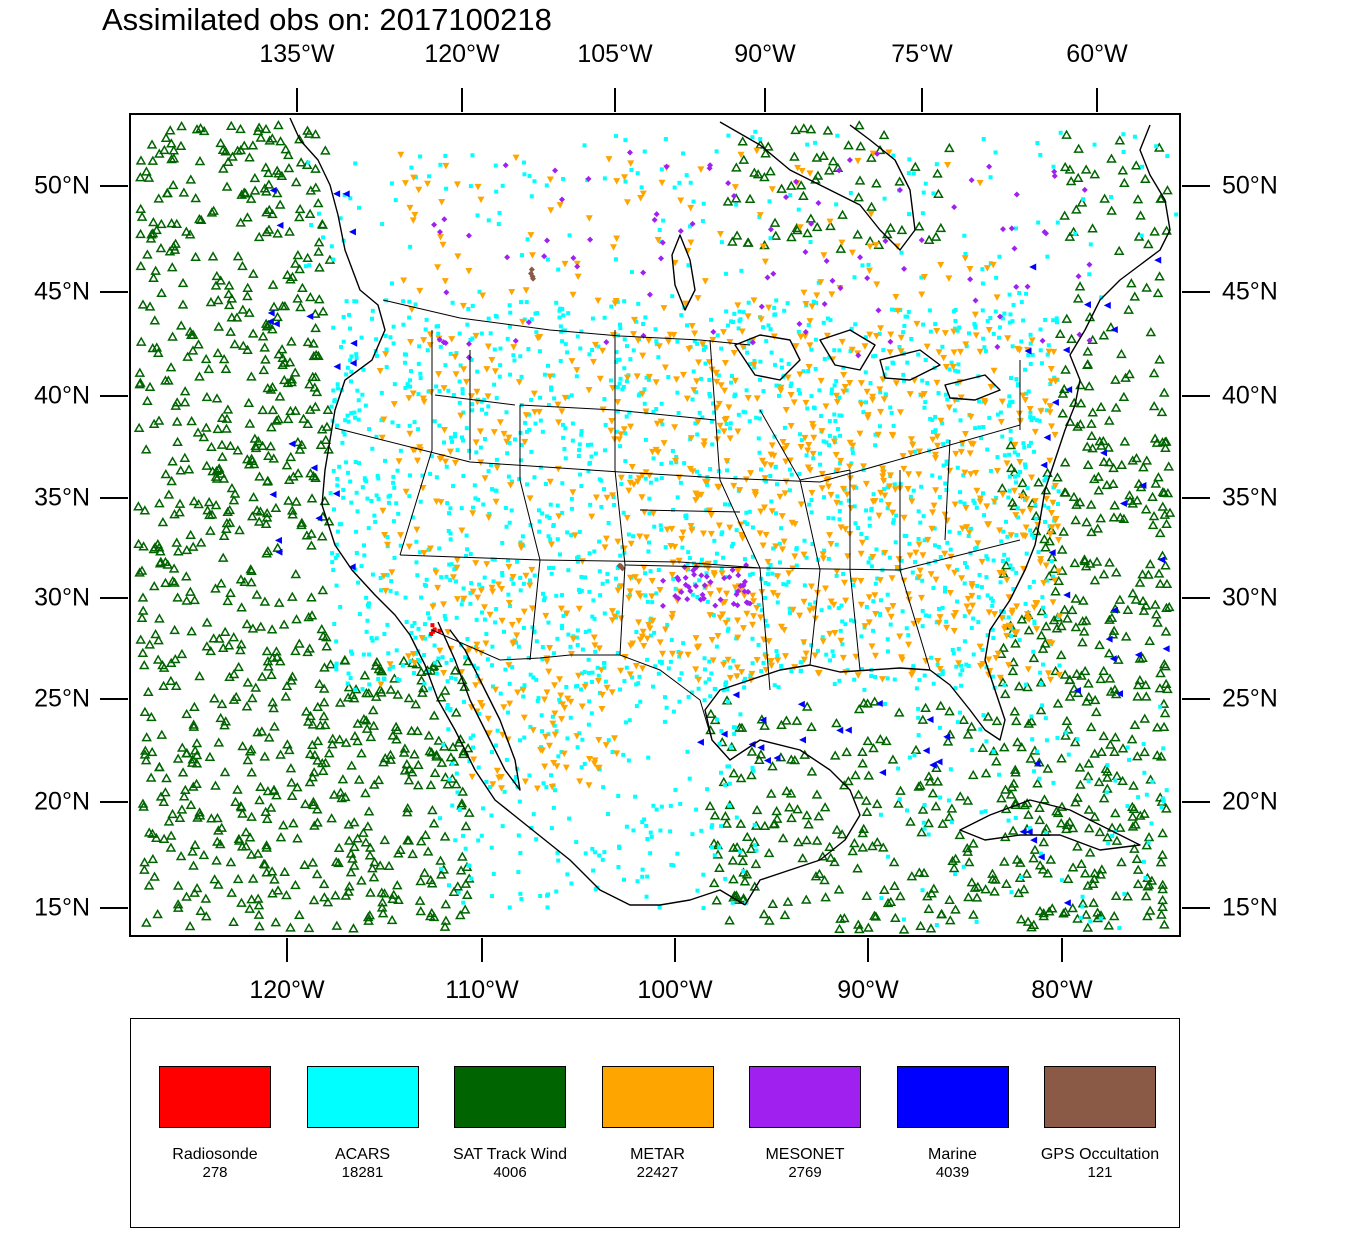 The image size is (1350, 1250). I want to click on legend-item: ACARS 18281, so click(362, 1123).